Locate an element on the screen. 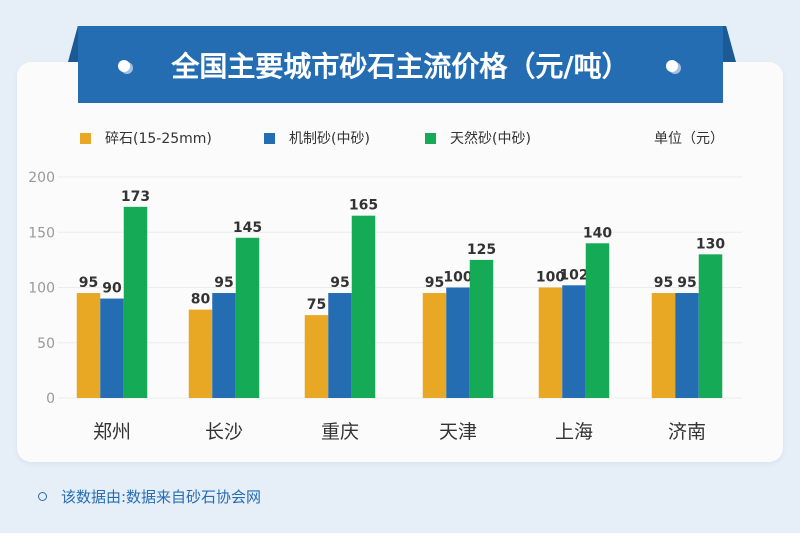 The image size is (800, 533). legend-label: 碎石(15-25mm) is located at coordinates (158, 139).